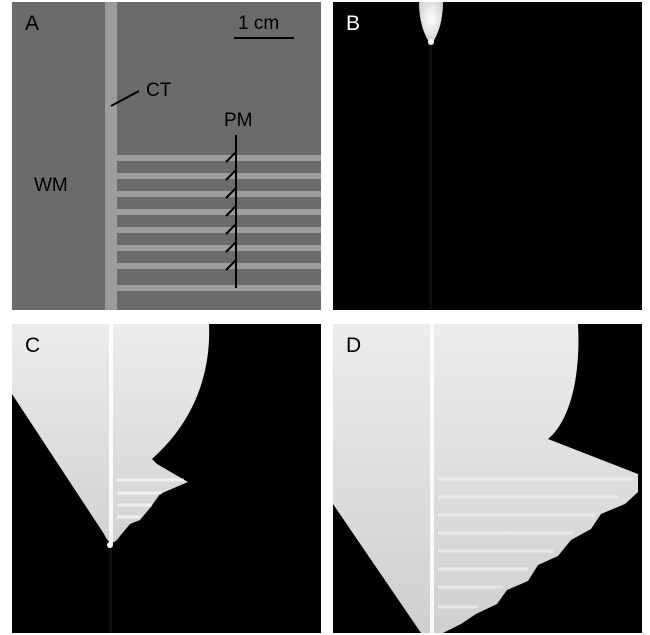 This screenshot has height=635, width=650. I want to click on crista-terminalis-band, so click(111, 156).